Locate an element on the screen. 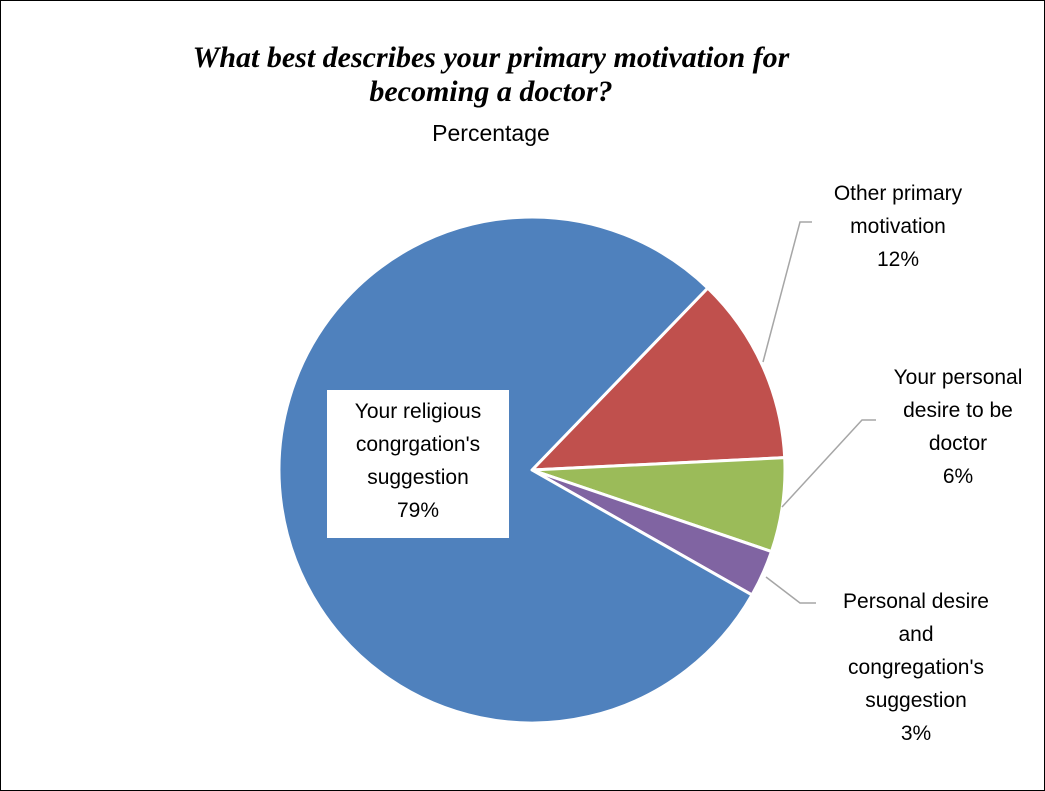 Image resolution: width=1045 pixels, height=791 pixels. data-label-value: 3% is located at coordinates (916, 733).